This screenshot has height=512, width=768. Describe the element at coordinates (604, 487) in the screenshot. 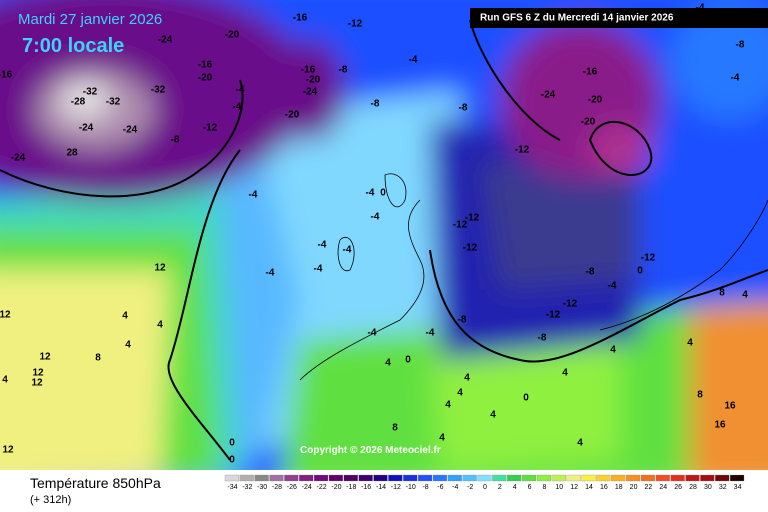

I see `scale-label: 16` at that location.